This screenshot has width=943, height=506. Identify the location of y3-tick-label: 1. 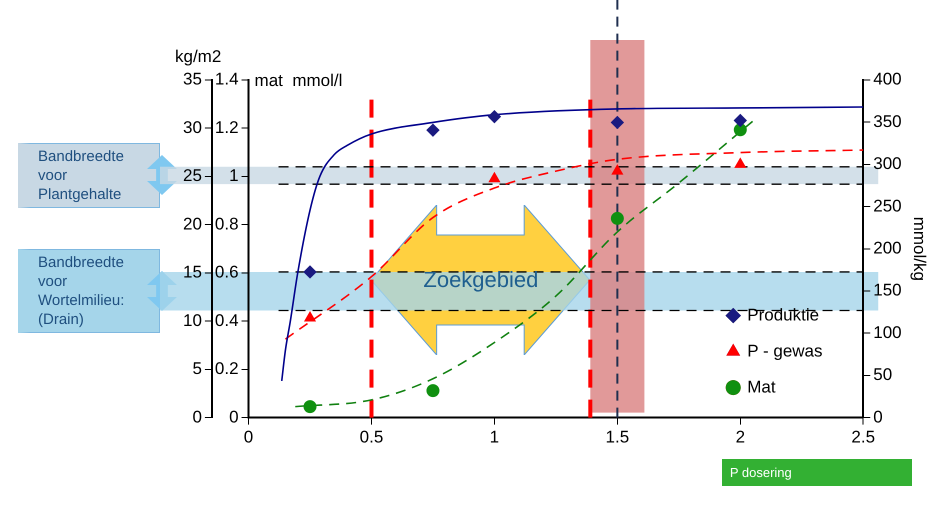
(234, 176).